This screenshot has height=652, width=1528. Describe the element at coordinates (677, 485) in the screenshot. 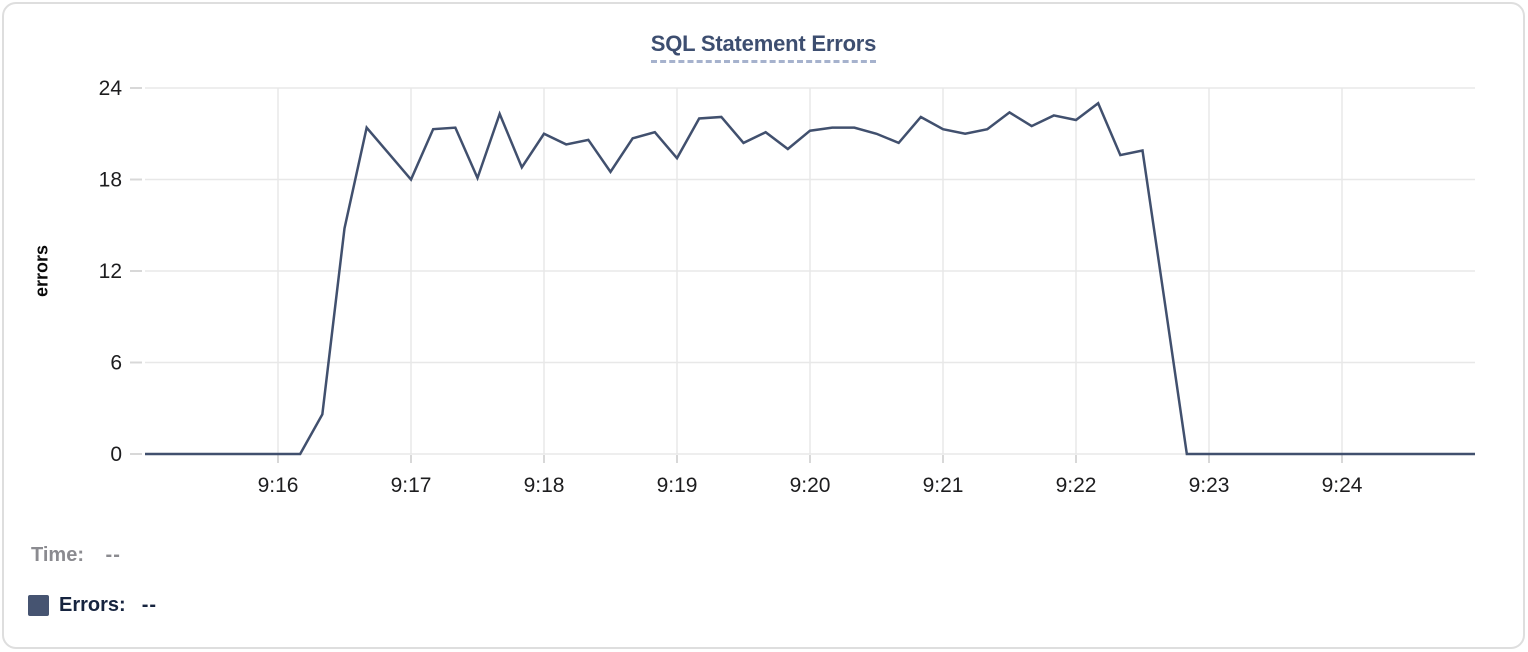

I see `x-tick-label: 9:19` at that location.